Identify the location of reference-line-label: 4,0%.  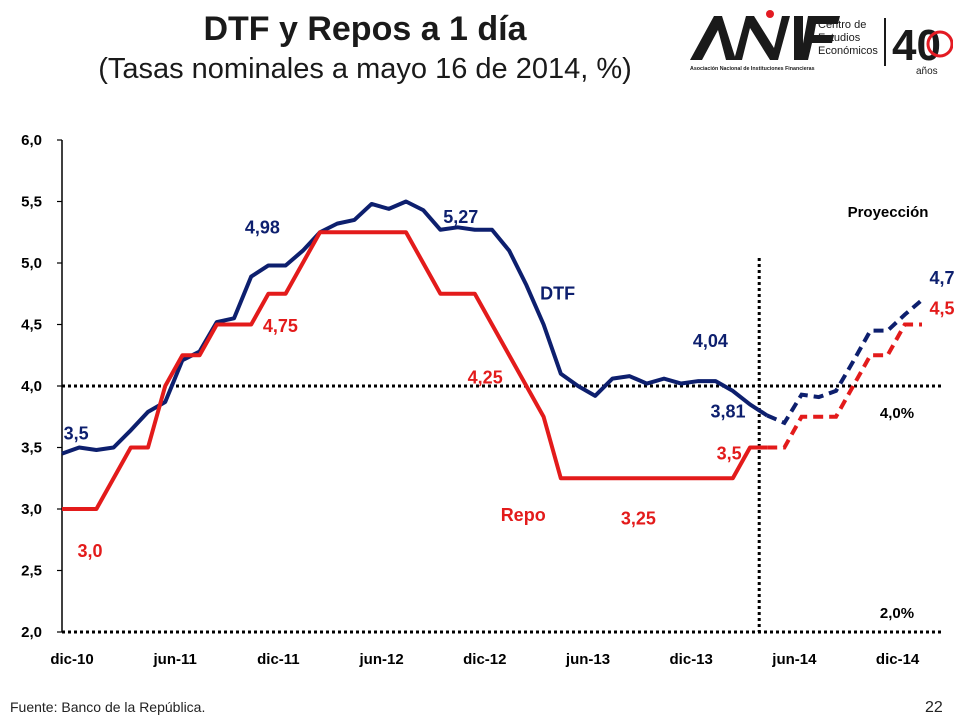
(897, 413).